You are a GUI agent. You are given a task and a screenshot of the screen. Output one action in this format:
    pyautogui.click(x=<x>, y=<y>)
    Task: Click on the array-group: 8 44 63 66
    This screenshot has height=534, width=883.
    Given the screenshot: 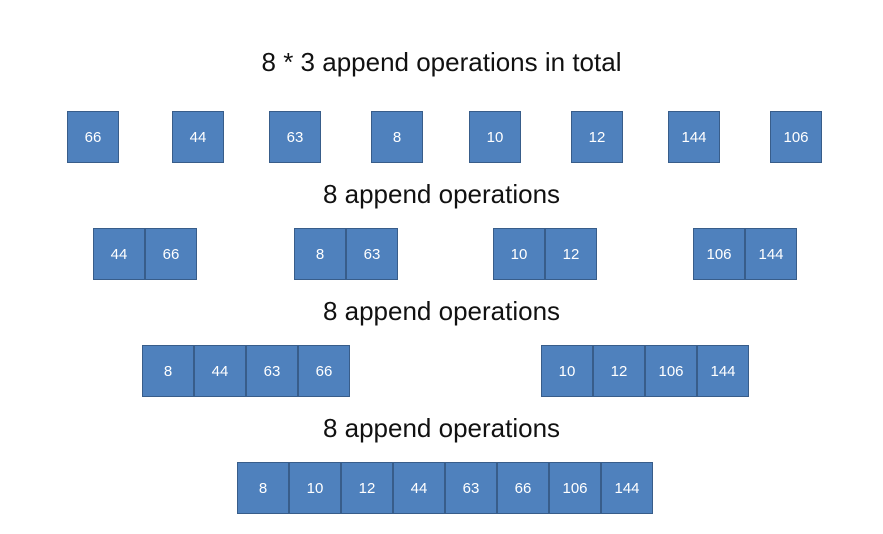 What is the action you would take?
    pyautogui.click(x=246, y=371)
    